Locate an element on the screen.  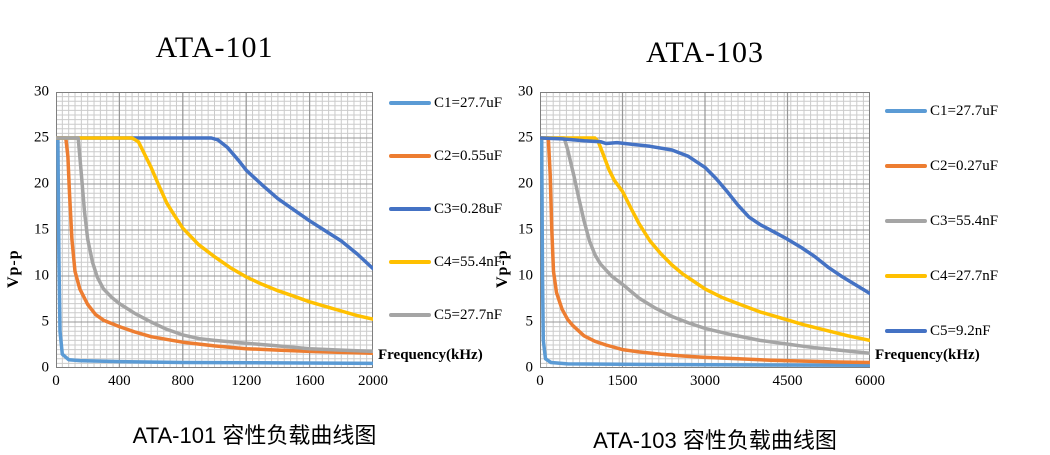
legend-item: C5=27.7nF is located at coordinates (445, 315).